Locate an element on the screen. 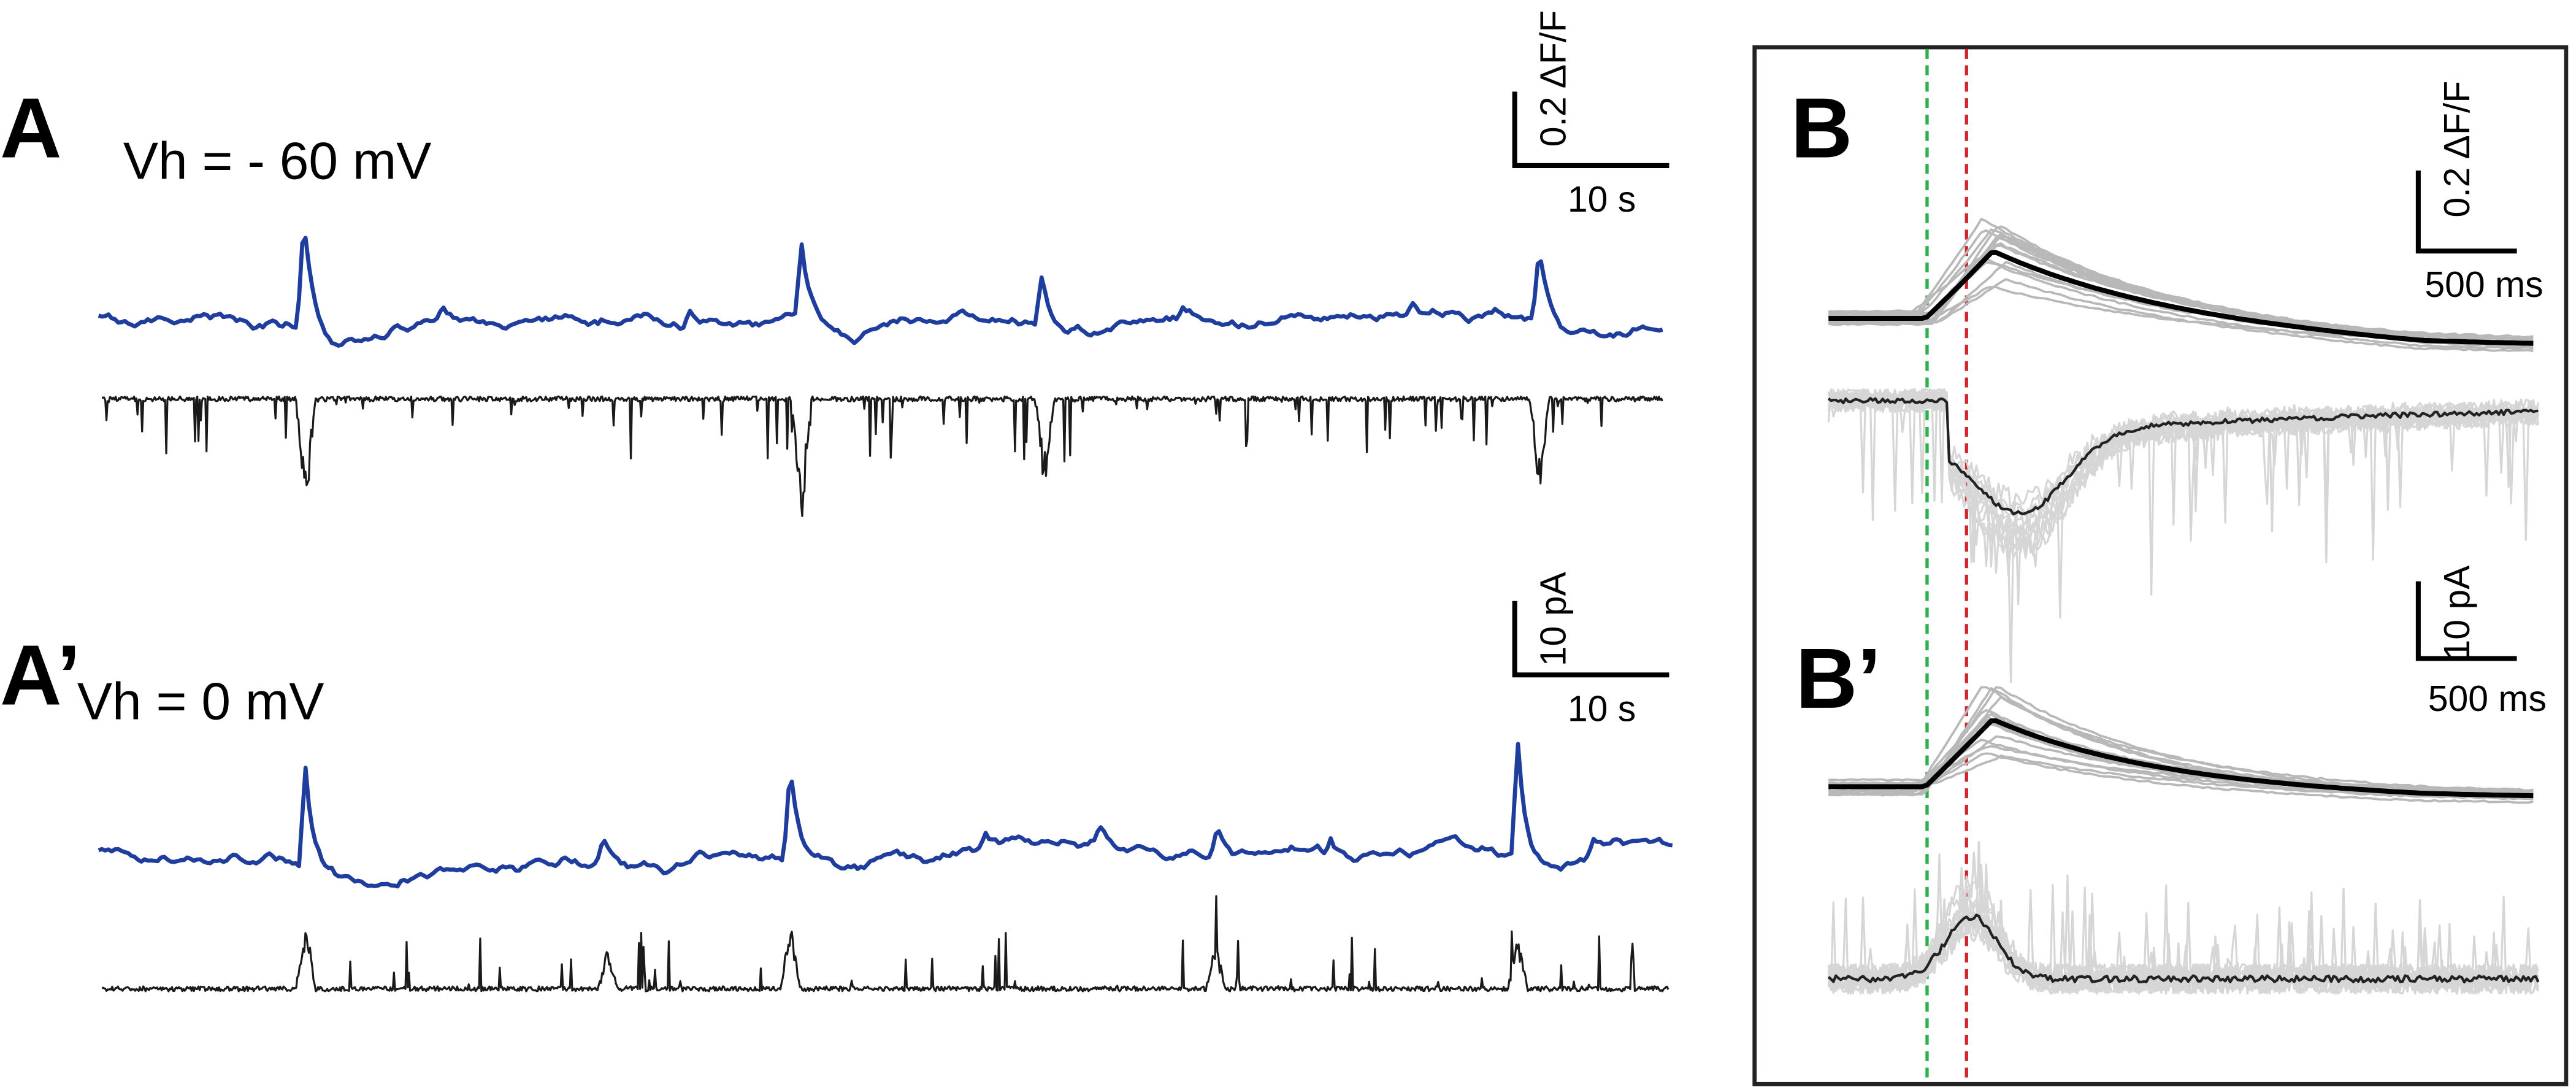 This screenshot has height=1087, width=2576. panel-label: A is located at coordinates (31, 128).